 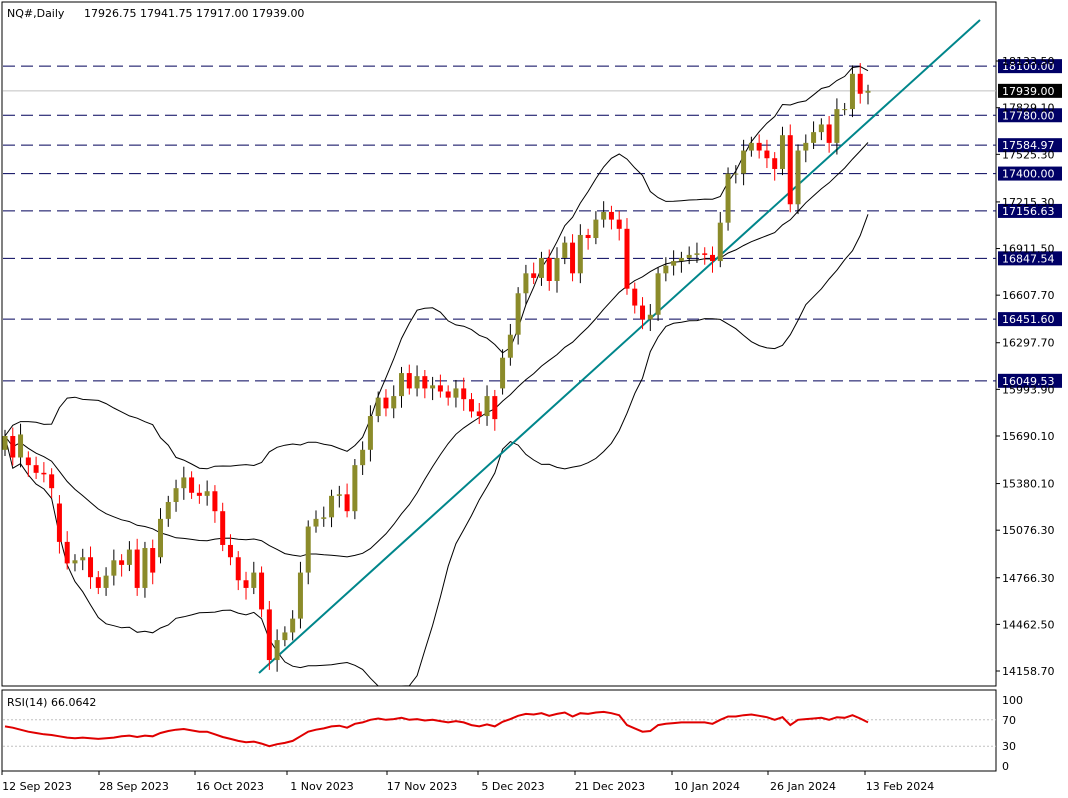 I want to click on rsi-tick-label: 100, so click(x=1012, y=700).